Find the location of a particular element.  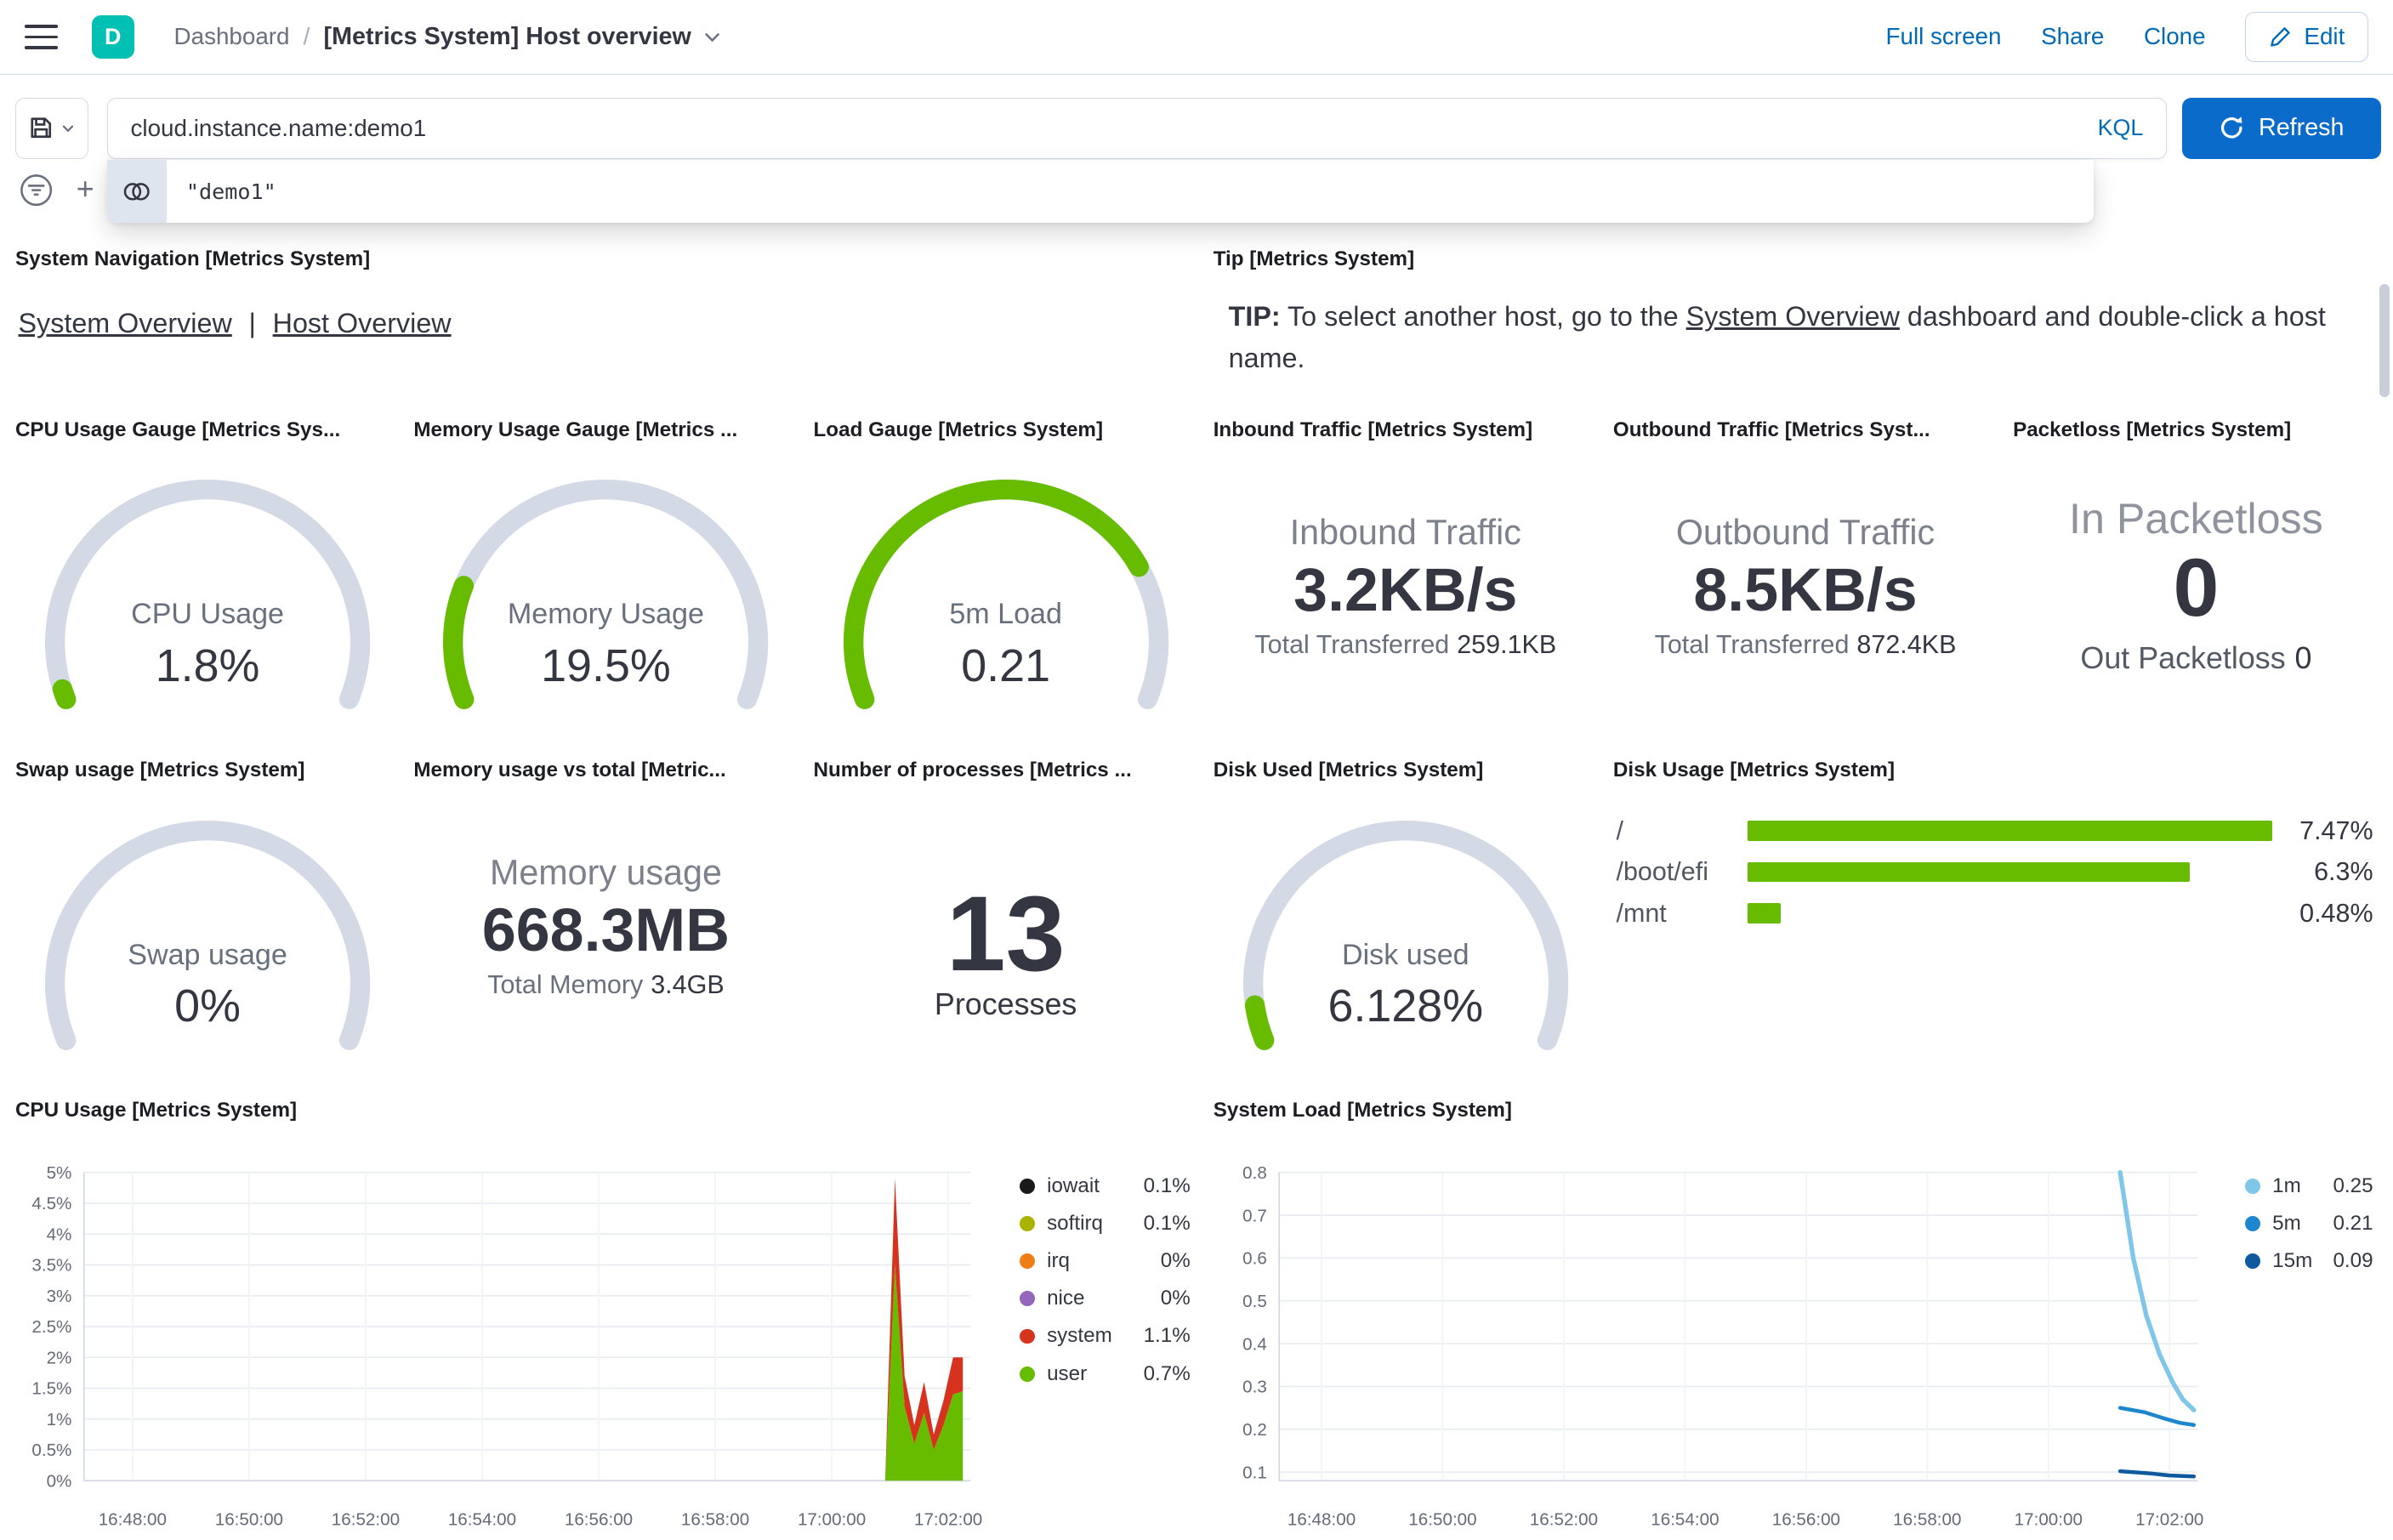

disk-usage-row: /mnt 0.48% is located at coordinates (1995, 913).